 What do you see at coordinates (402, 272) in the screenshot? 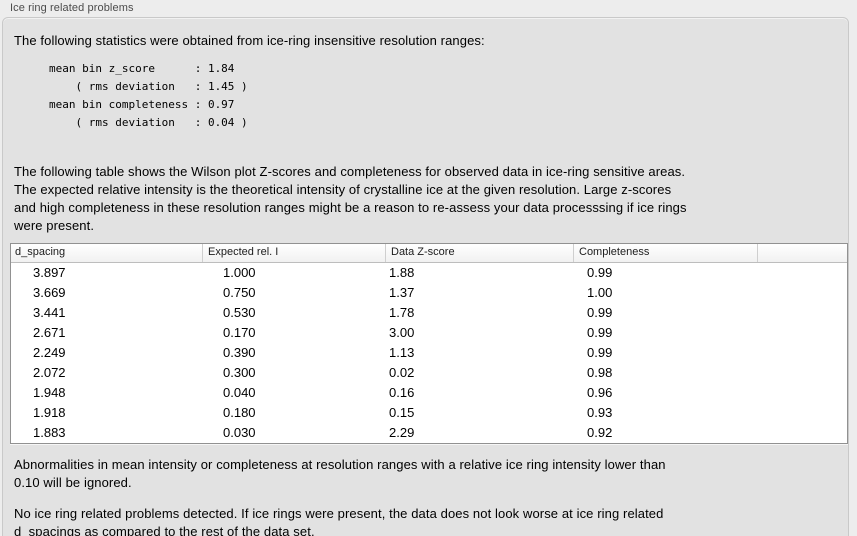
I see `table-cell: 1.88` at bounding box center [402, 272].